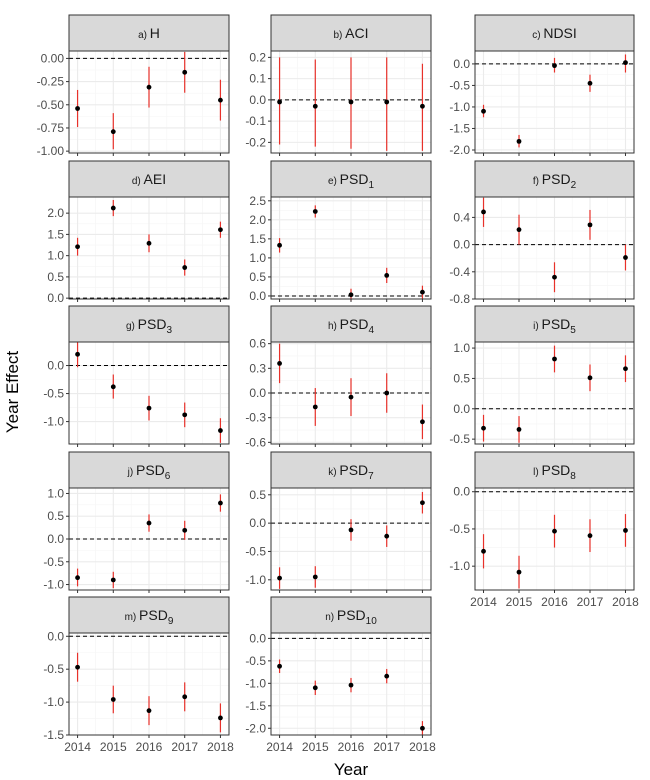  Describe the element at coordinates (255, 442) in the screenshot. I see `y-tick-label: -0.6` at that location.